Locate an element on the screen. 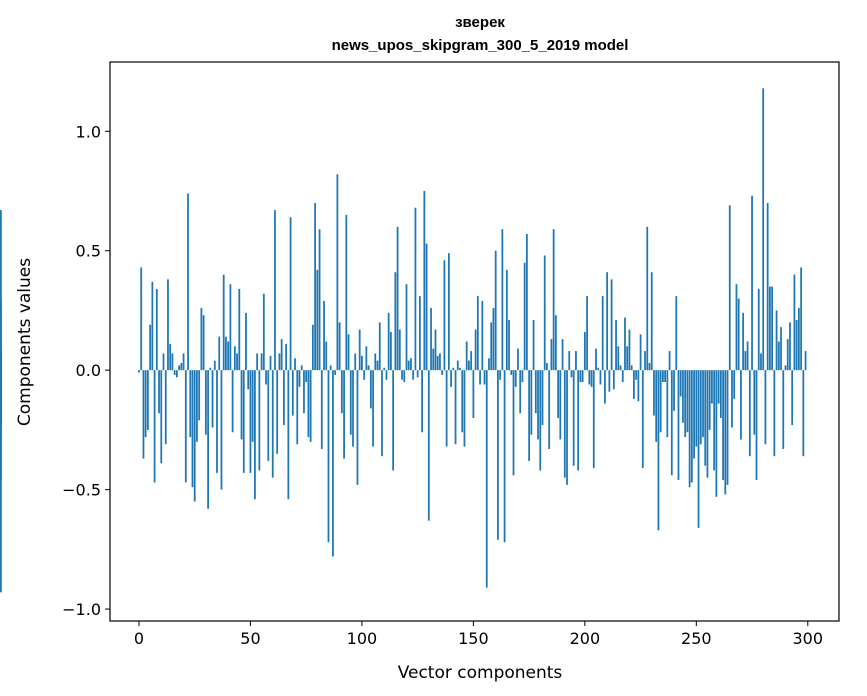  y-tick-label: 0.5 is located at coordinates (88, 251).